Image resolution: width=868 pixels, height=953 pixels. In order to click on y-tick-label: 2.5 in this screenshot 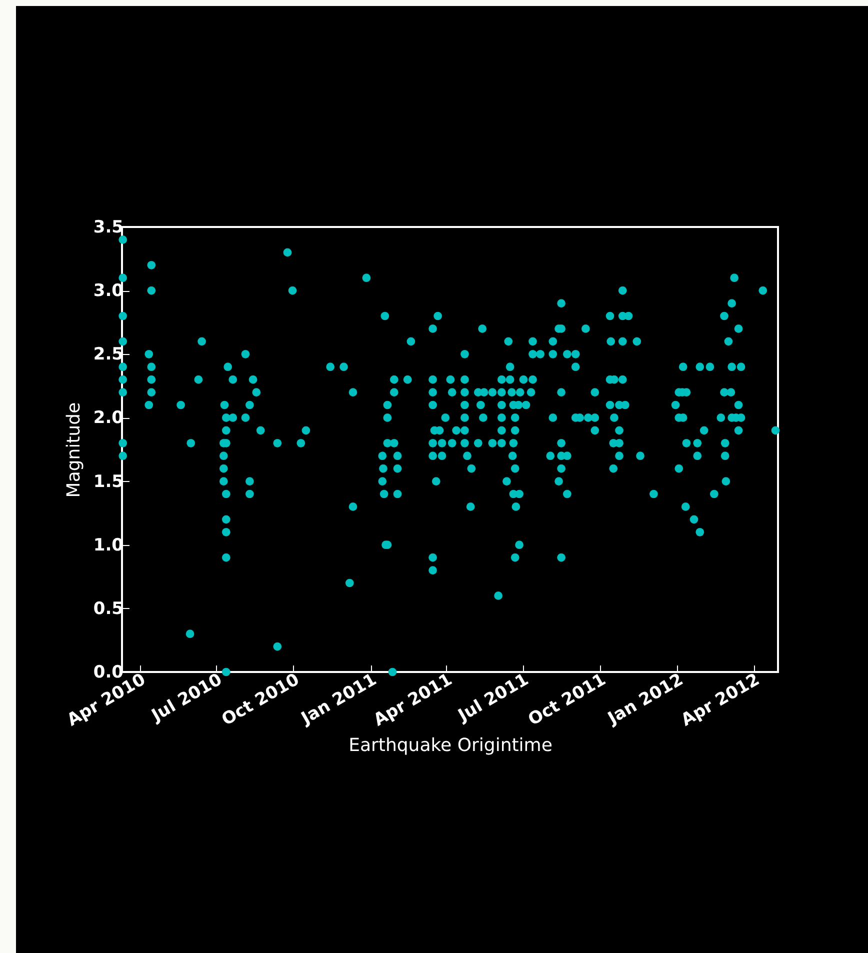, I will do `click(108, 354)`.